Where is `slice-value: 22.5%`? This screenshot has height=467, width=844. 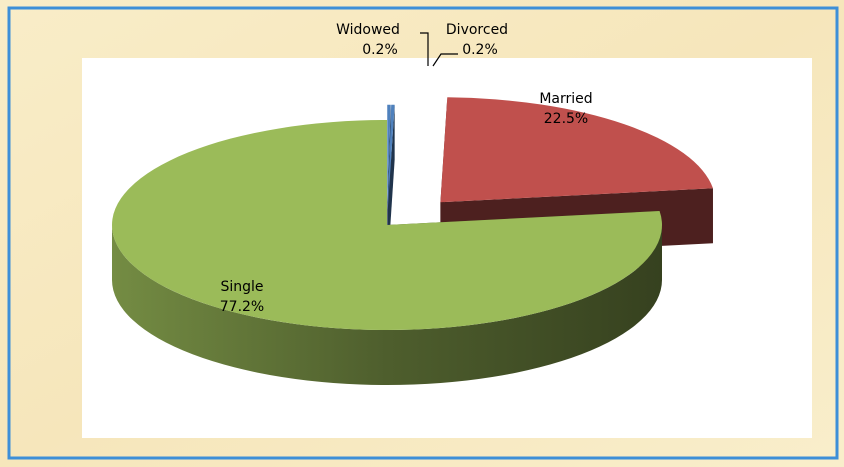
slice-value: 22.5% is located at coordinates (566, 119).